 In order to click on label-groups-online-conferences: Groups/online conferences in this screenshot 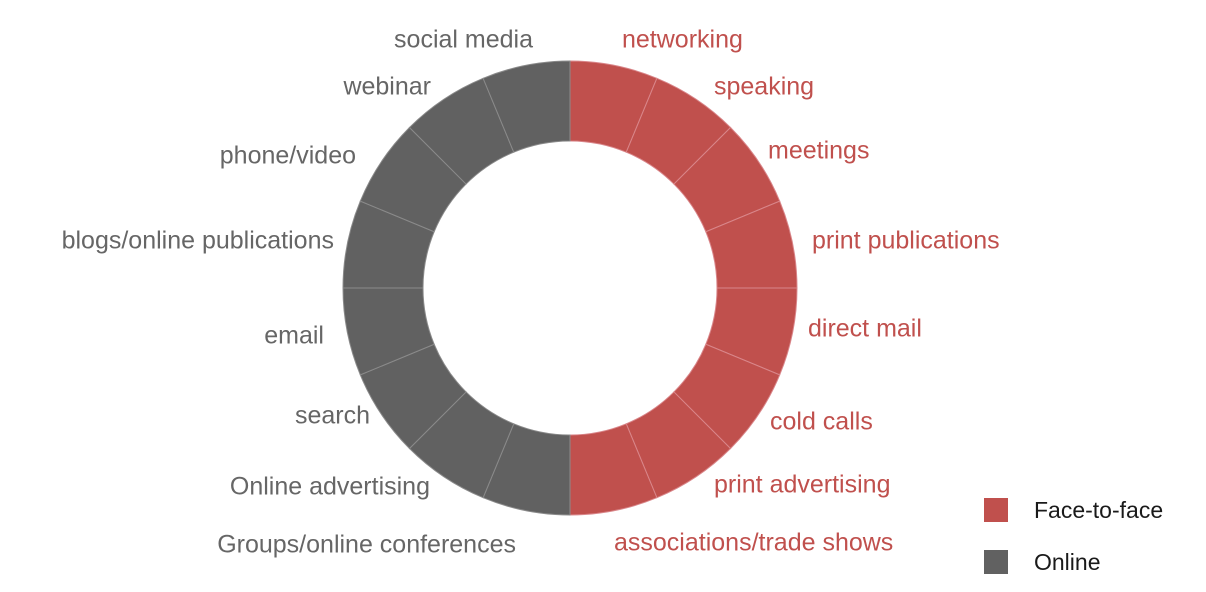, I will do `click(366, 545)`.